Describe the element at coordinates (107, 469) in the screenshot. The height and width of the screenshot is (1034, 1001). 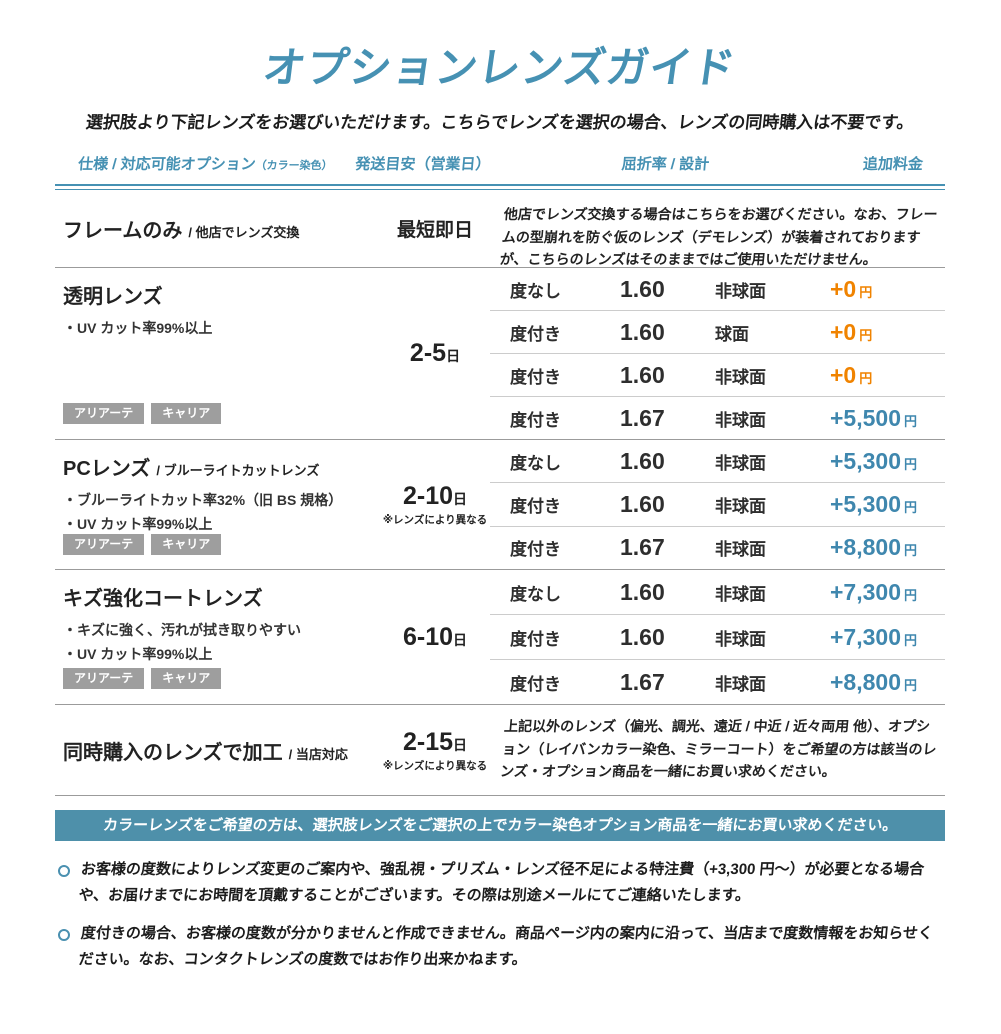
I see `spec-name: PCレンズ` at that location.